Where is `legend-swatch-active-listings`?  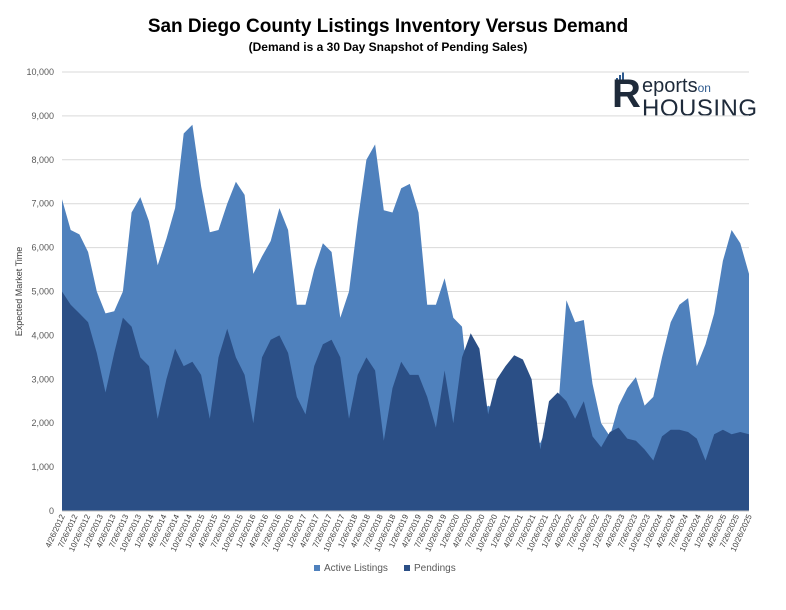 legend-swatch-active-listings is located at coordinates (317, 568).